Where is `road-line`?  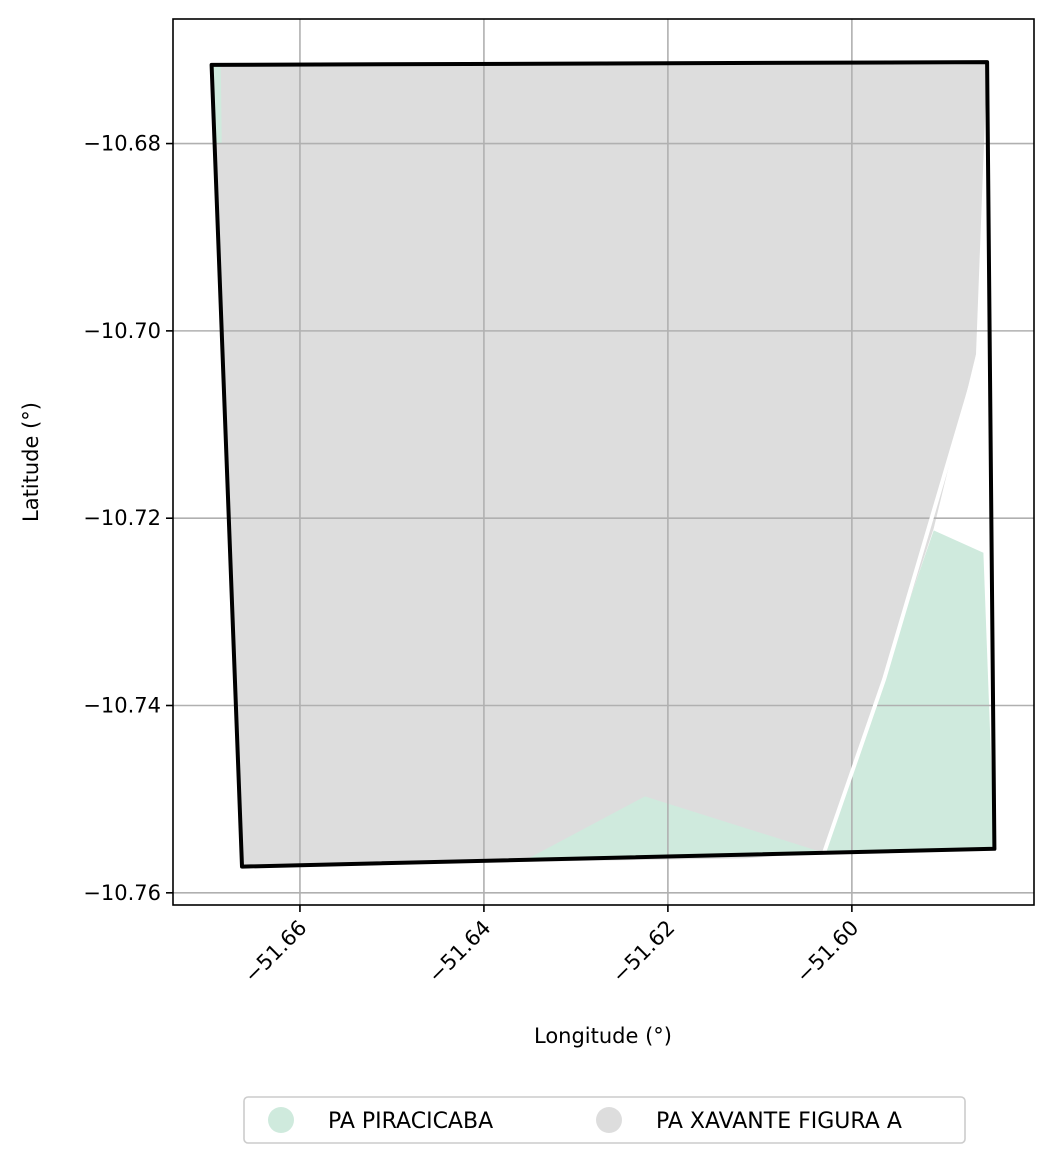
road-line is located at coordinates (900, 609).